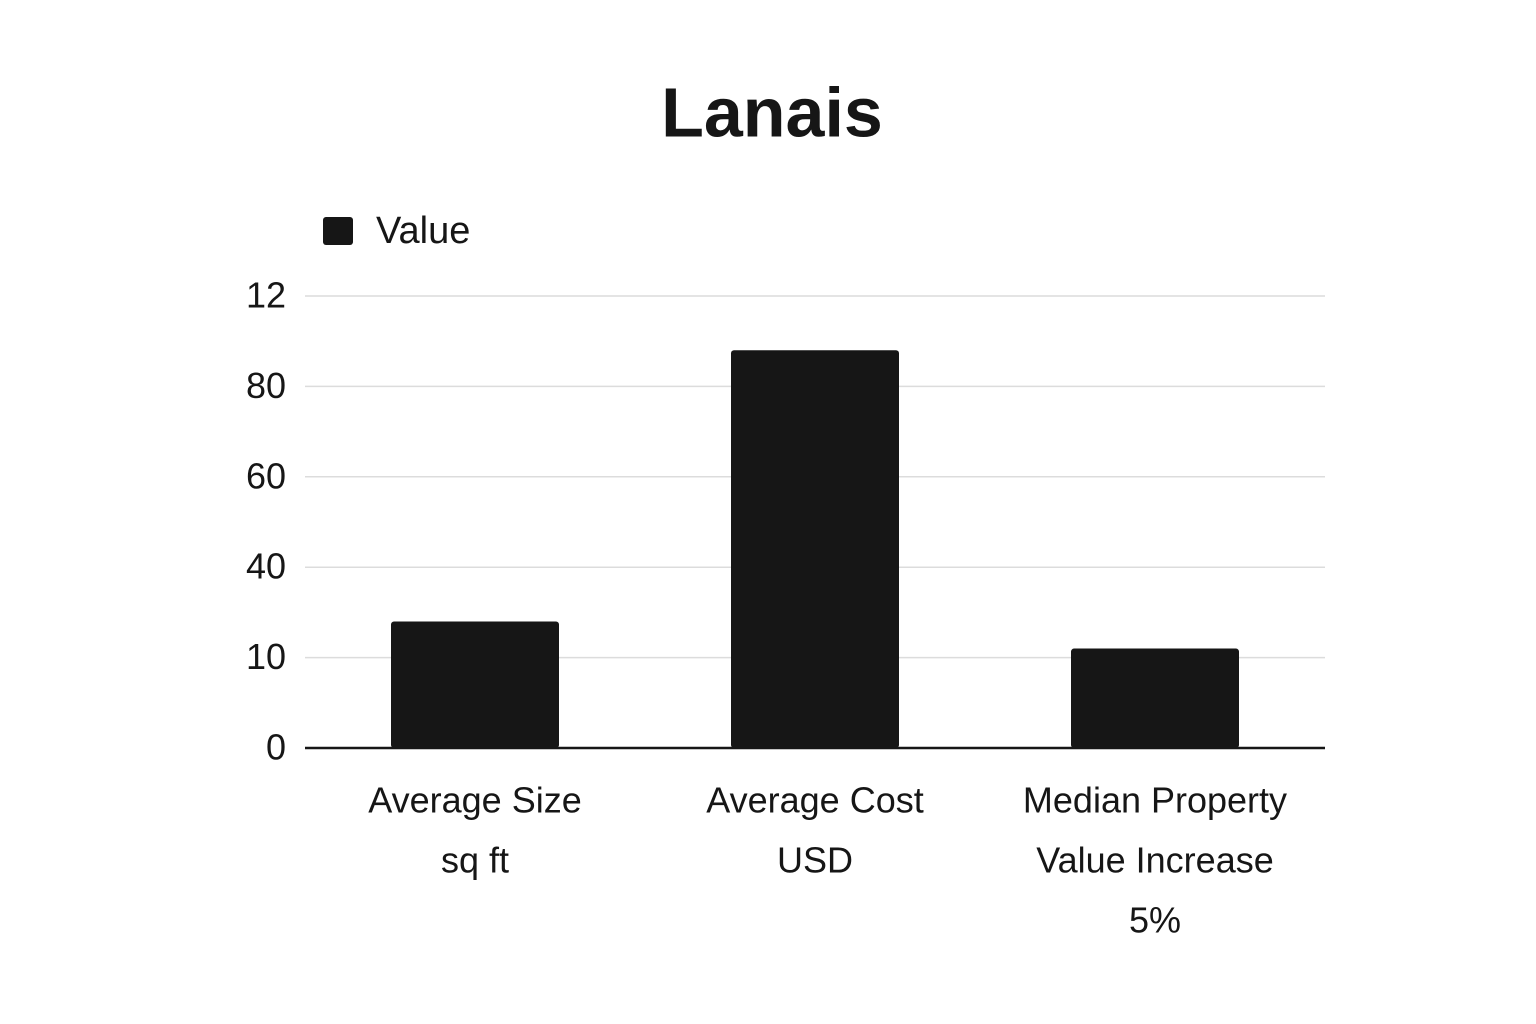  Describe the element at coordinates (423, 231) in the screenshot. I see `legend-label: Value` at that location.